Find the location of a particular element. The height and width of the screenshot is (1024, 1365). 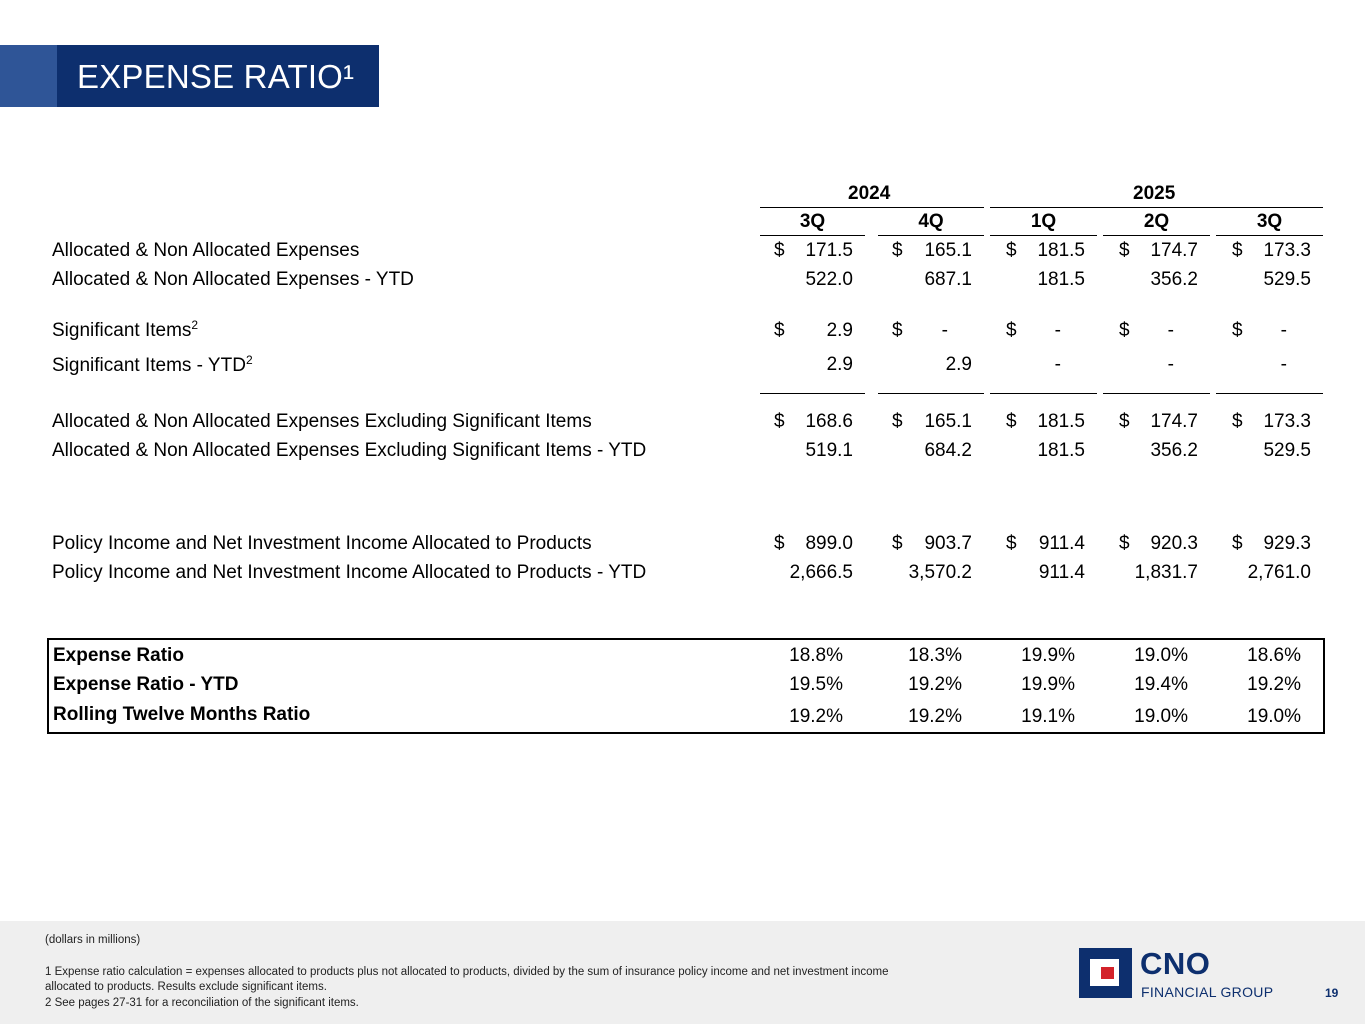

page-number: 19 is located at coordinates (1332, 993).